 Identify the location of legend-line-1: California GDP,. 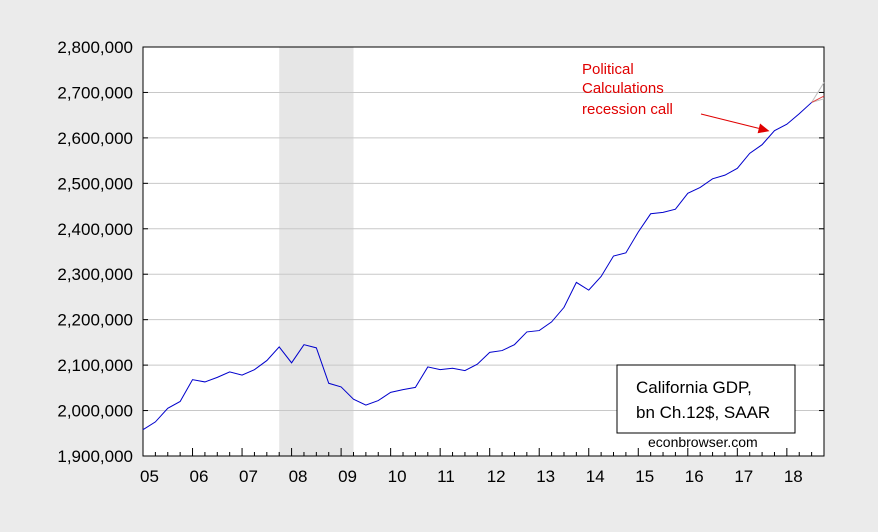
(694, 387).